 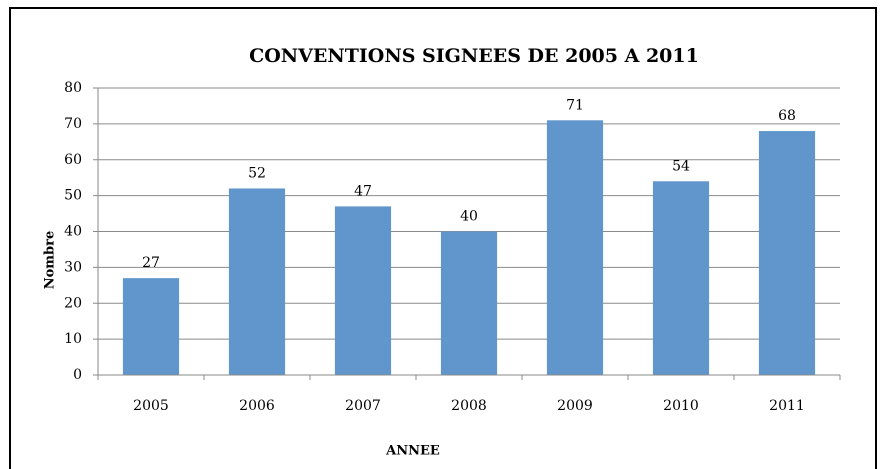 What do you see at coordinates (363, 191) in the screenshot?
I see `data-label: 47` at bounding box center [363, 191].